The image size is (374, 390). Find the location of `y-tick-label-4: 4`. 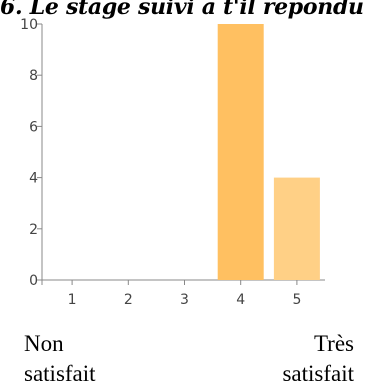

y-tick-label-4: 4 is located at coordinates (33, 179).